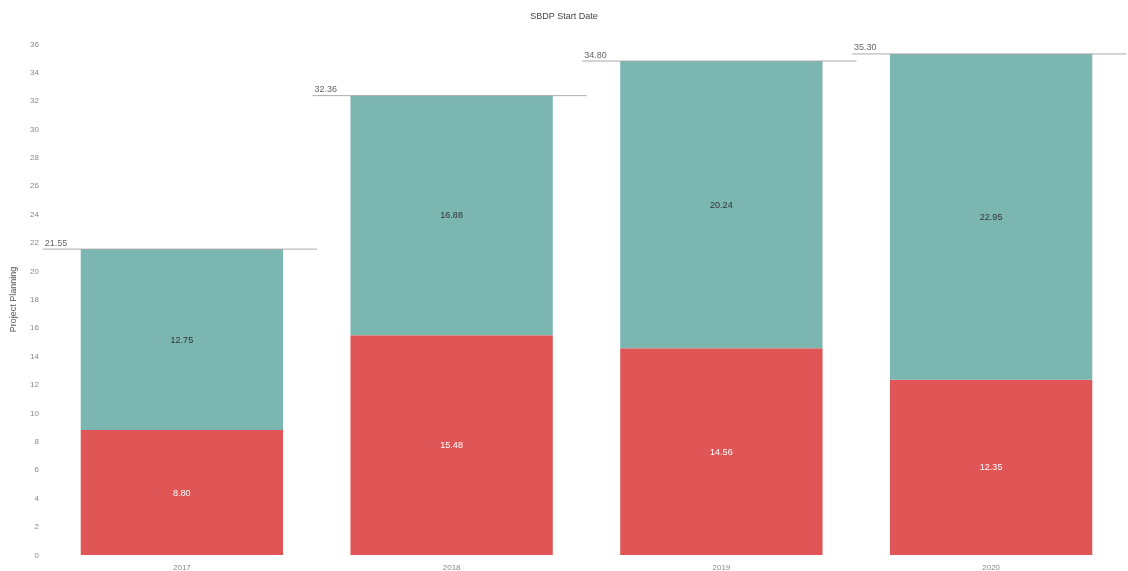  What do you see at coordinates (37, 470) in the screenshot?
I see `y-tick-label: 6` at bounding box center [37, 470].